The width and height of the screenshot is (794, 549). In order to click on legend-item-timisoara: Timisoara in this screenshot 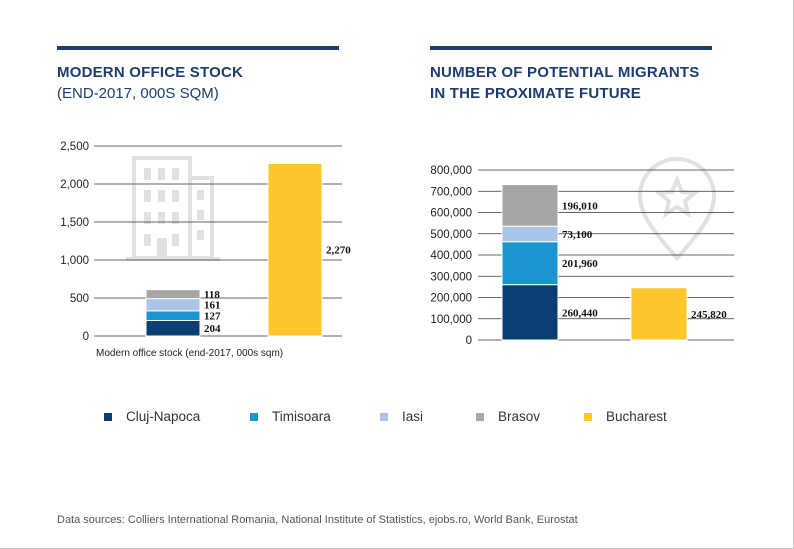, I will do `click(290, 416)`.